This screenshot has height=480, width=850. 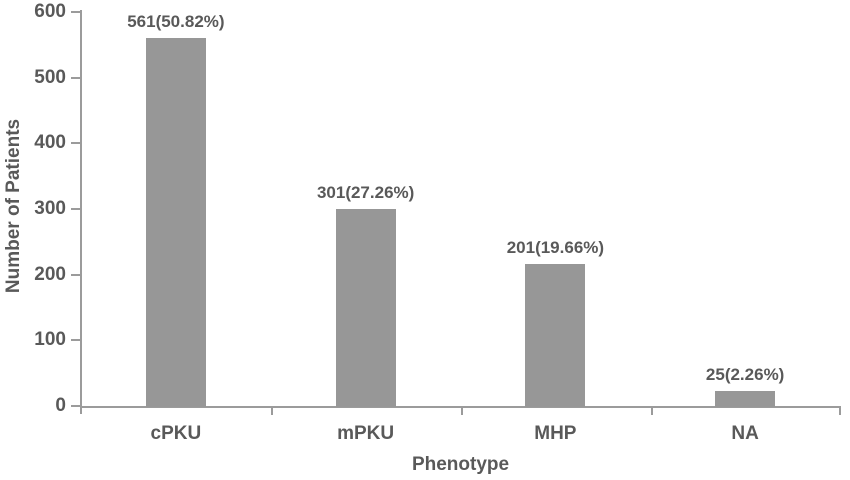 What do you see at coordinates (175, 222) in the screenshot?
I see `bar-cpku` at bounding box center [175, 222].